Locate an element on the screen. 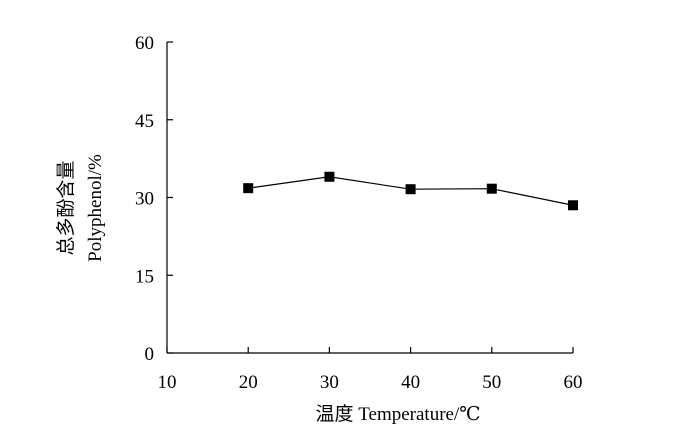 The image size is (700, 442). y-axis-title-en: Polyphenol/% is located at coordinates (95, 208).